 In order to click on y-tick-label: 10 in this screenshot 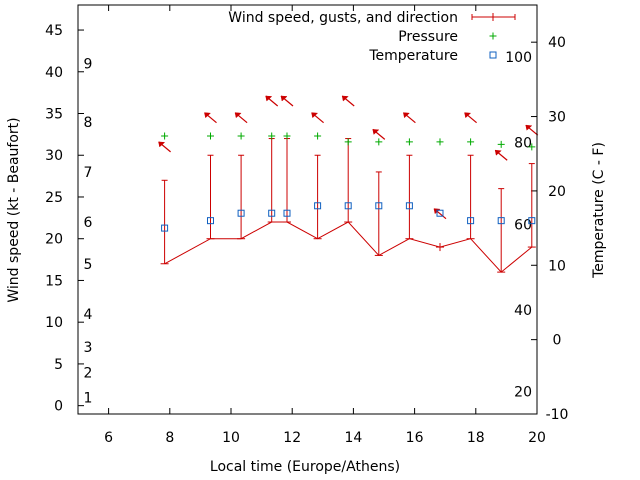, I will do `click(54, 323)`.